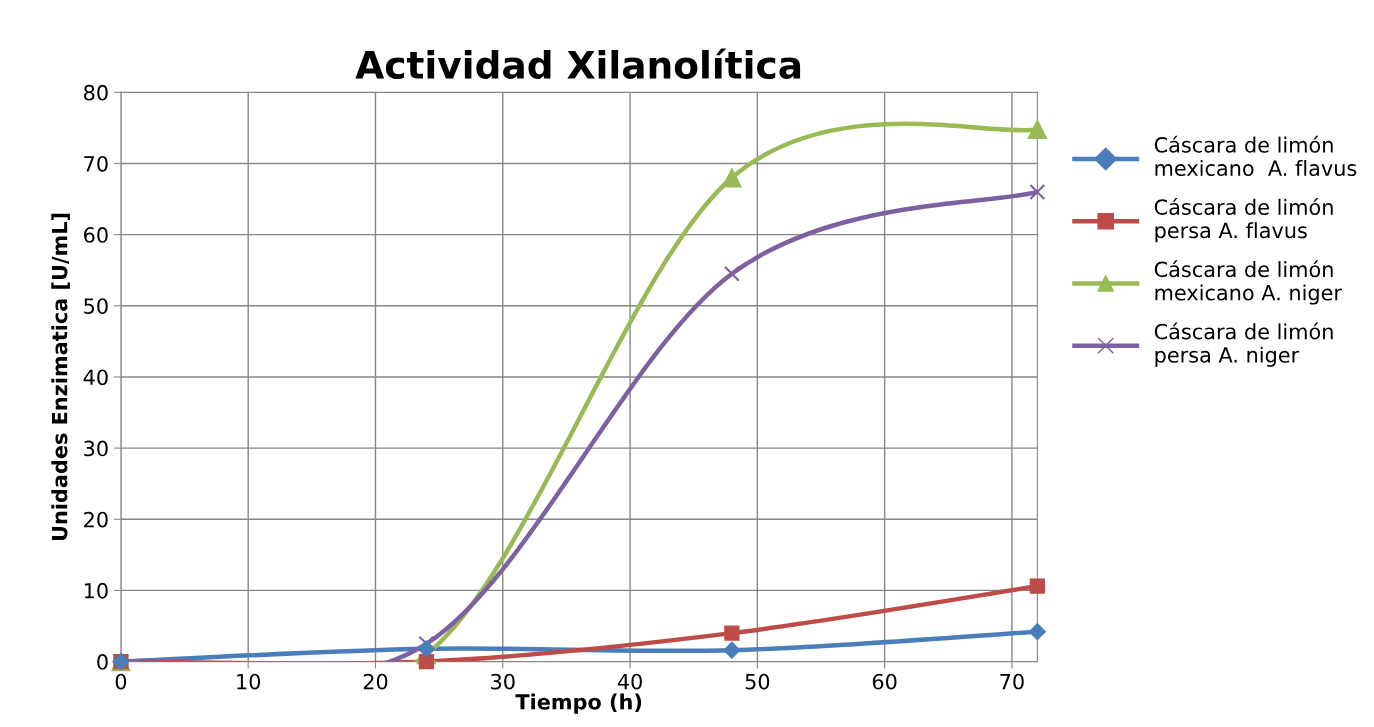 Image resolution: width=1374 pixels, height=727 pixels. What do you see at coordinates (578, 63) in the screenshot?
I see `chart-title: Actividad Xilanolítica` at bounding box center [578, 63].